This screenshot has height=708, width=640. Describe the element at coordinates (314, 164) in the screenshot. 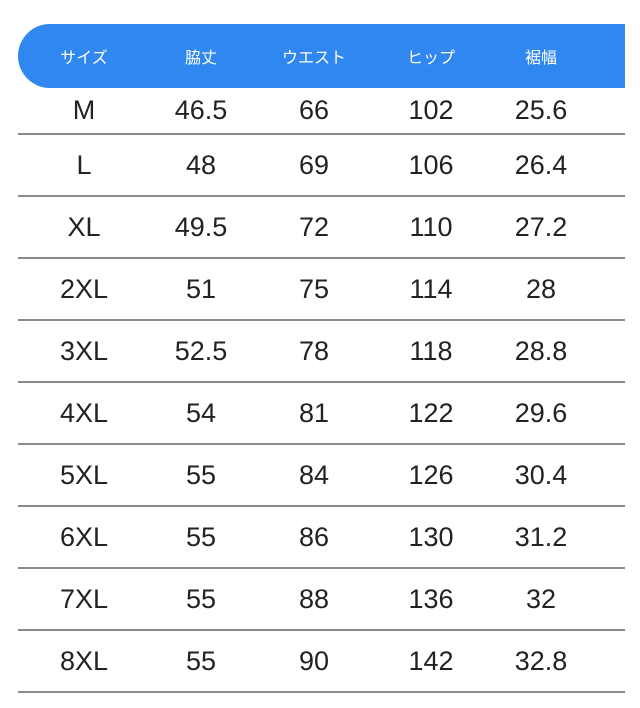

I see `cell-waist: 69` at that location.